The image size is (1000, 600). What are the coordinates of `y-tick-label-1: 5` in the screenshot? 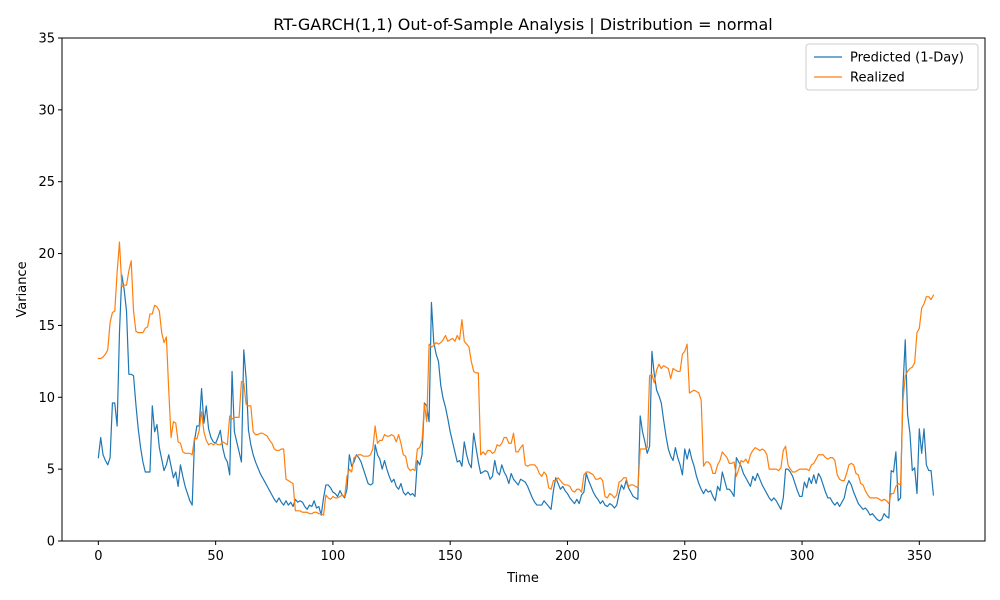 It's located at (51, 470).